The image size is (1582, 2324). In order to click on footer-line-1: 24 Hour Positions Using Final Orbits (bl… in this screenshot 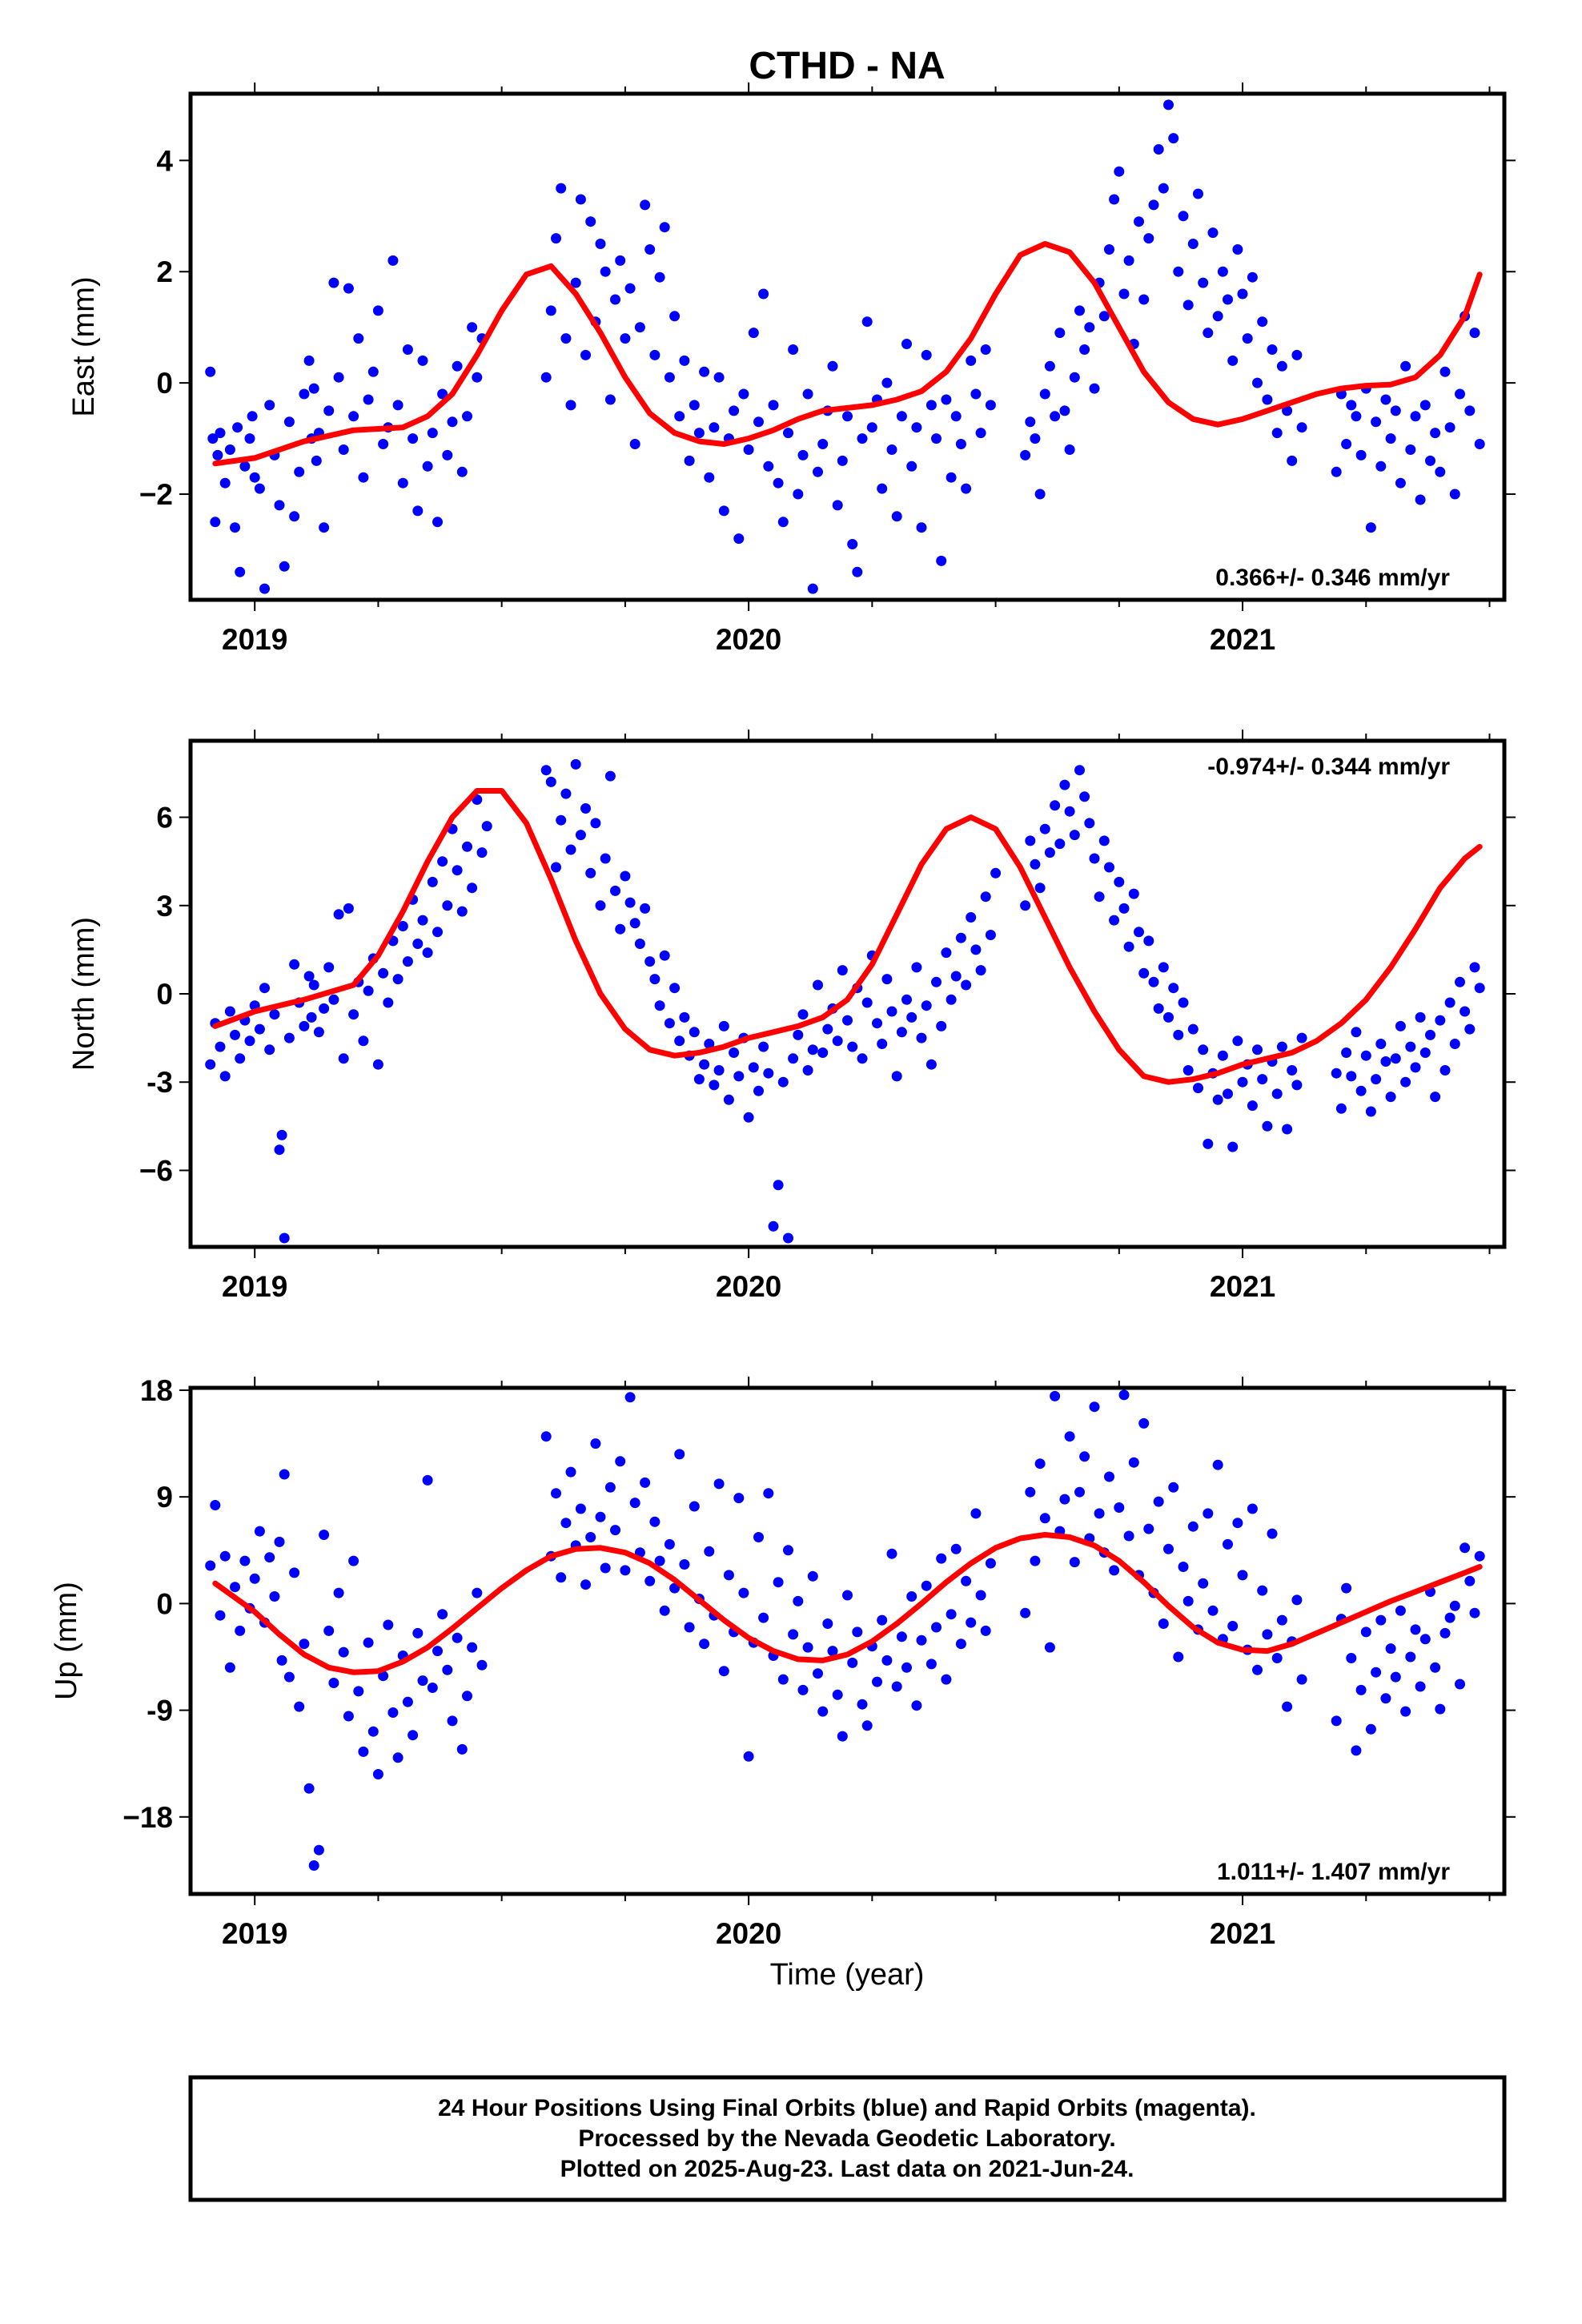, I will do `click(847, 2108)`.